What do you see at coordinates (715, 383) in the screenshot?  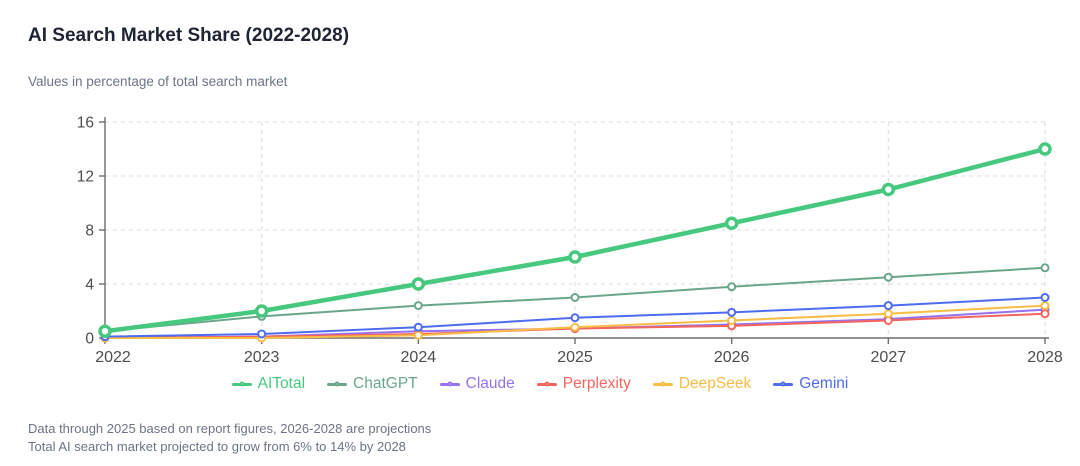 I see `legend-label: DeepSeek` at bounding box center [715, 383].